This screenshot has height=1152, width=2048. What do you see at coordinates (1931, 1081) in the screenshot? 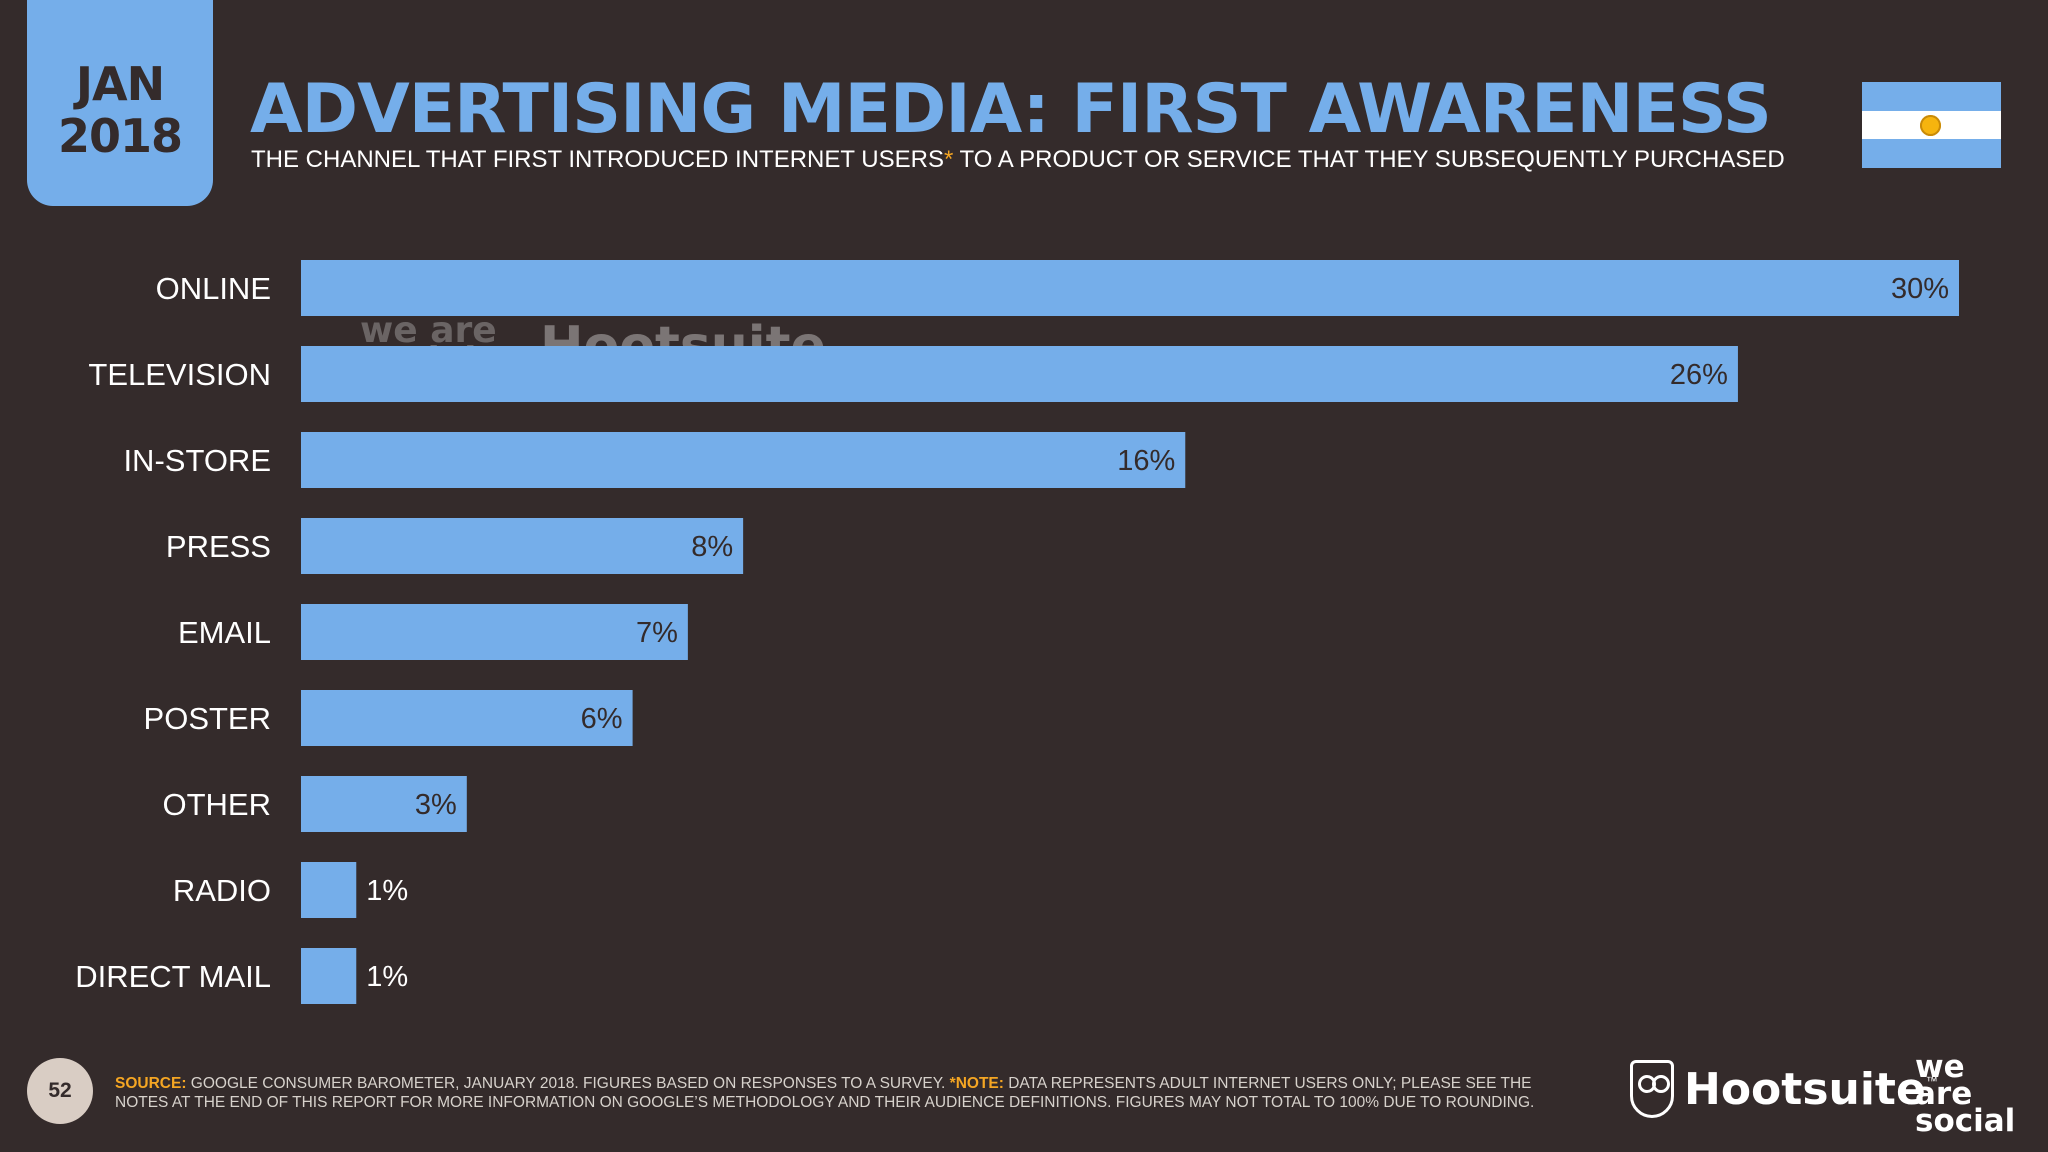
I see `trademark-symbol: ™` at bounding box center [1931, 1081].